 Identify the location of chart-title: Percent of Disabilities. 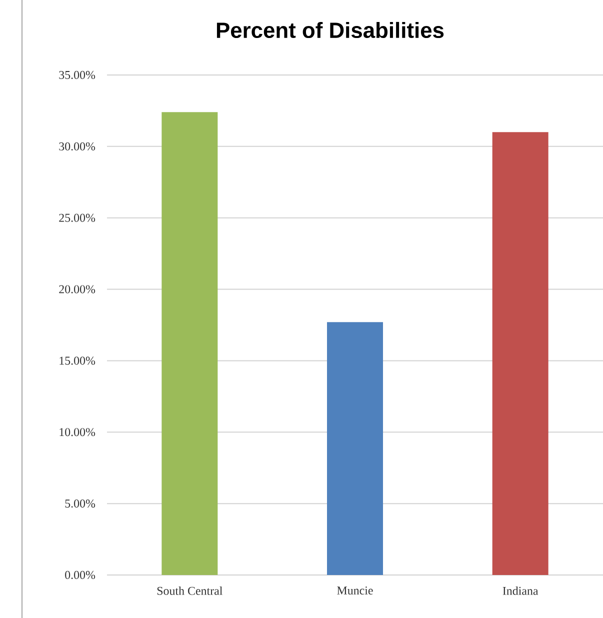
(330, 30).